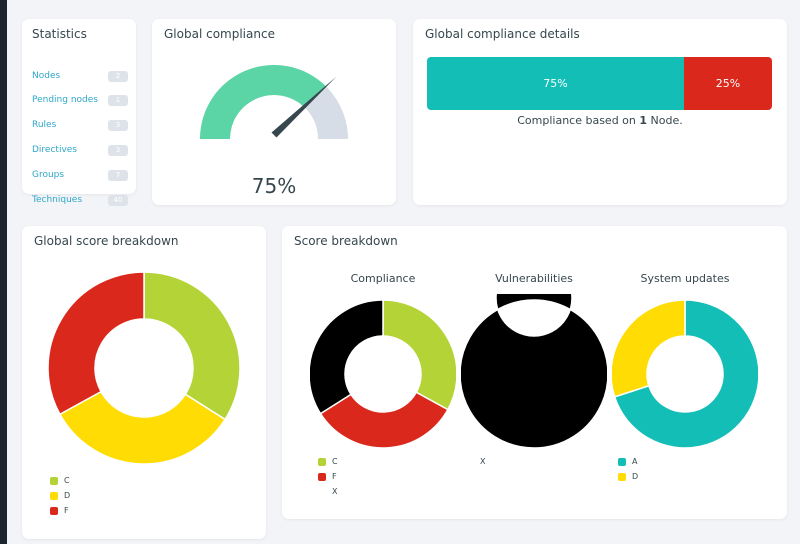  Describe the element at coordinates (54, 150) in the screenshot. I see `stat-label: Directives` at that location.